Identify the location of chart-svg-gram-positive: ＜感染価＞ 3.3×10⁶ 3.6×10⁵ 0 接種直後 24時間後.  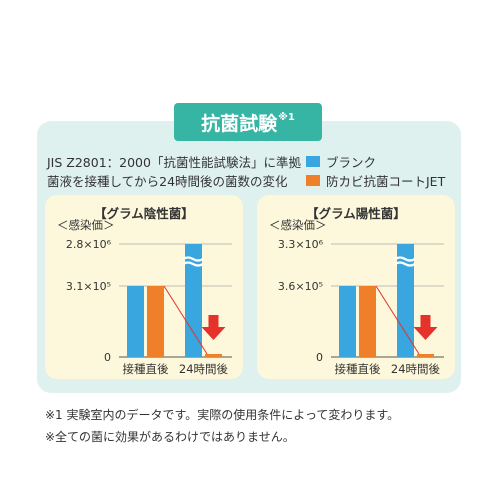
(356, 297).